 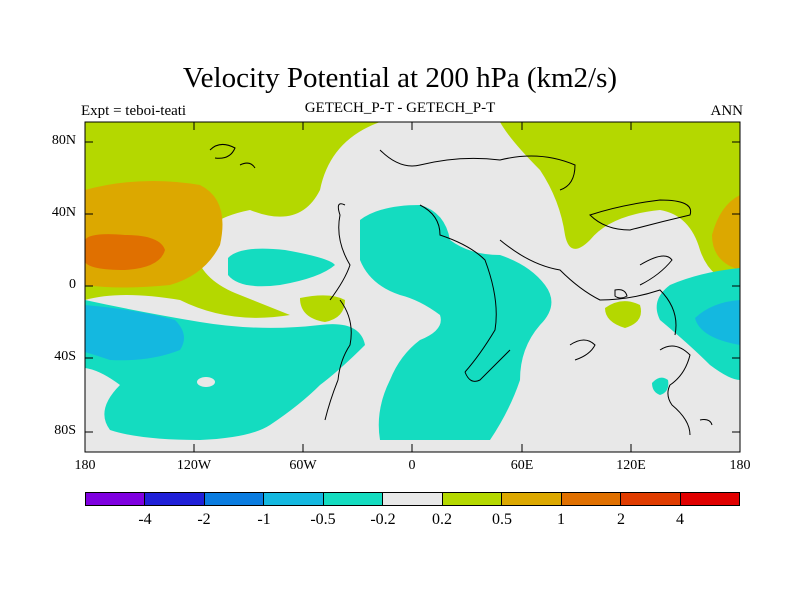 I want to click on y-tick-label: 40S, so click(x=65, y=356).